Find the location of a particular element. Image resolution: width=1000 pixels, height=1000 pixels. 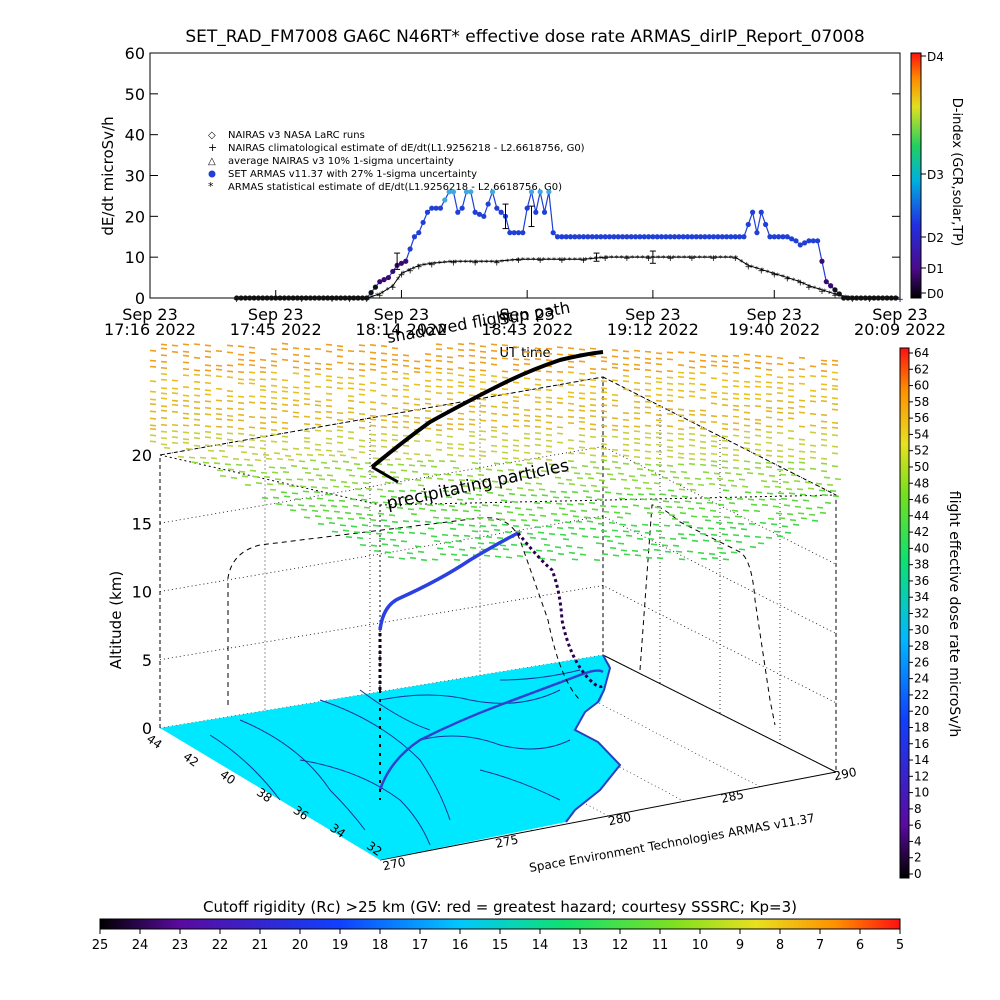

flight-path-blue-segment is located at coordinates (448, 581).